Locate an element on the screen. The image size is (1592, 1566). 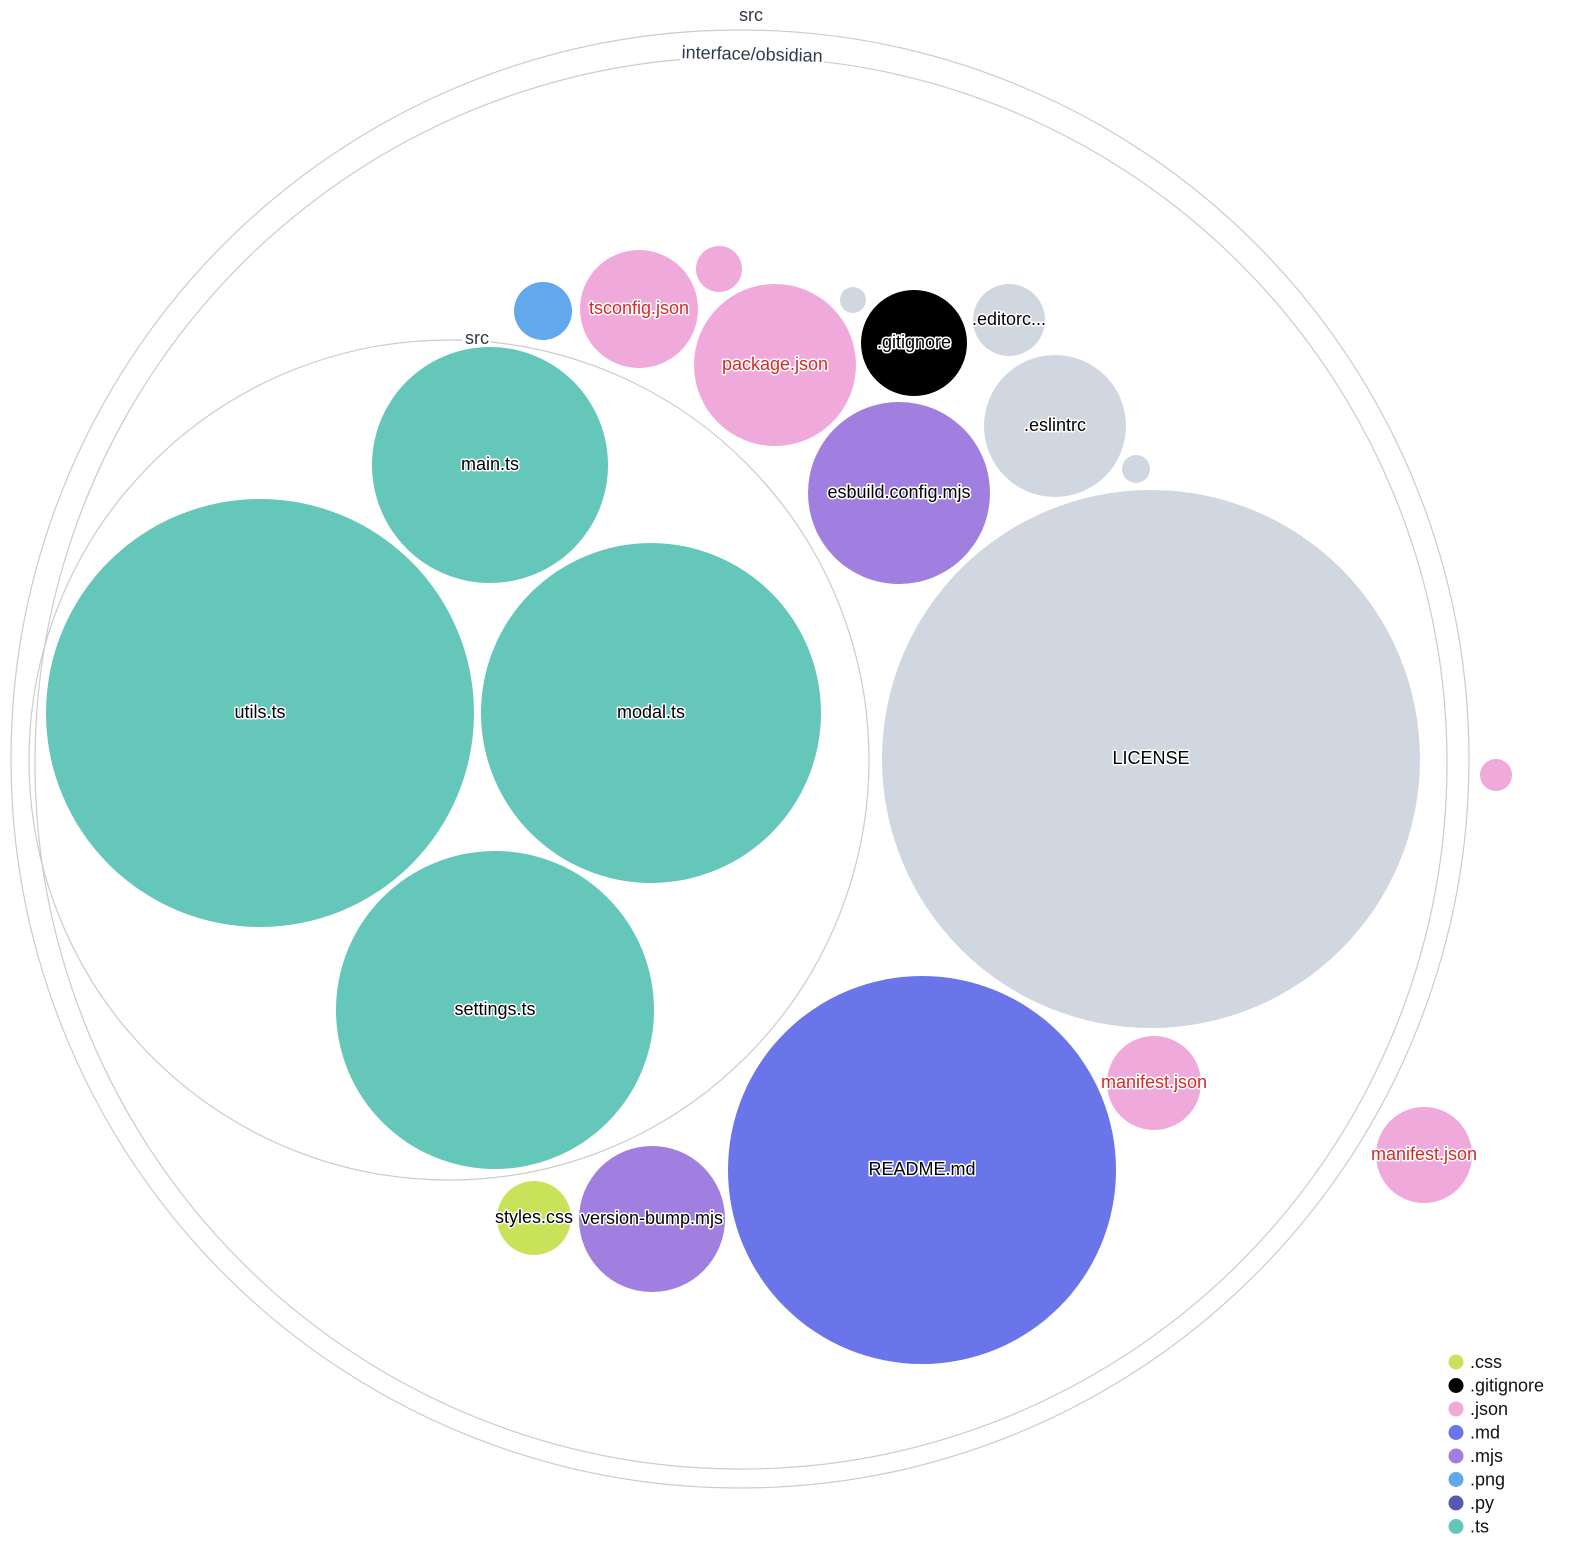
file-label: utils.ts is located at coordinates (259, 712).